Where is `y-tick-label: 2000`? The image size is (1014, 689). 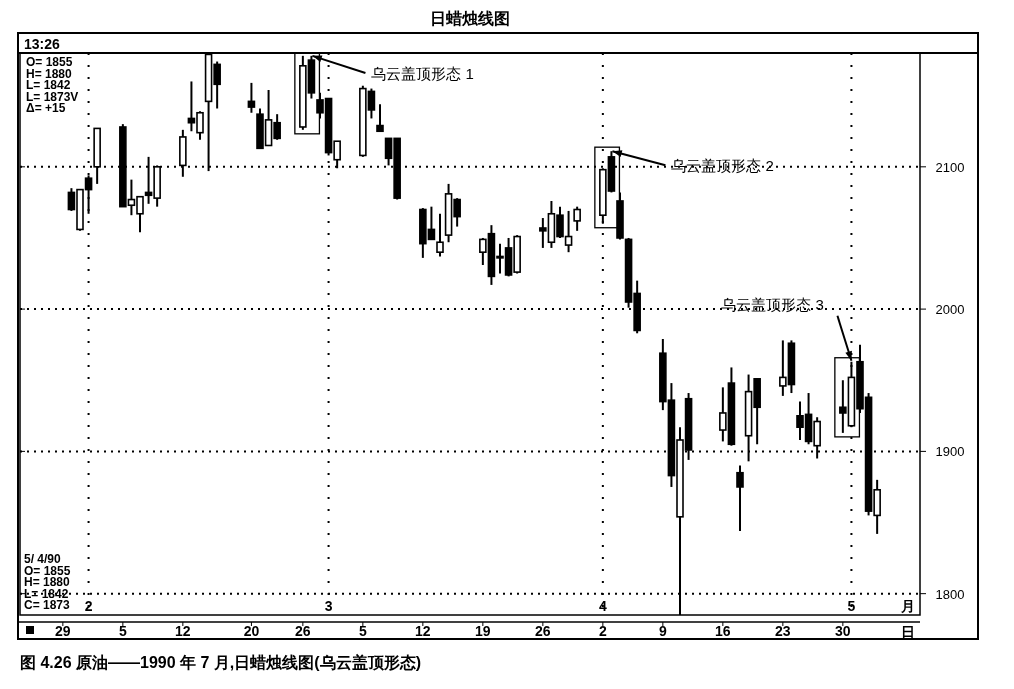 y-tick-label: 2000 is located at coordinates (950, 310).